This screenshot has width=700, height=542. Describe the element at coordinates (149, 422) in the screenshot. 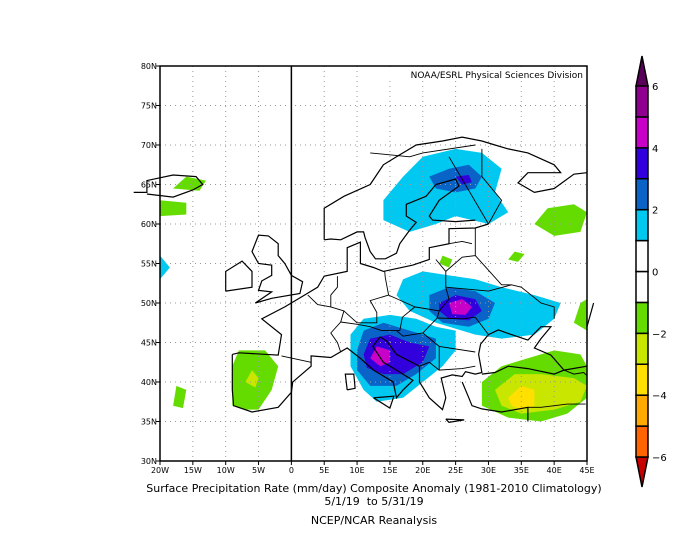

I see `y-tick-label: 35N` at that location.